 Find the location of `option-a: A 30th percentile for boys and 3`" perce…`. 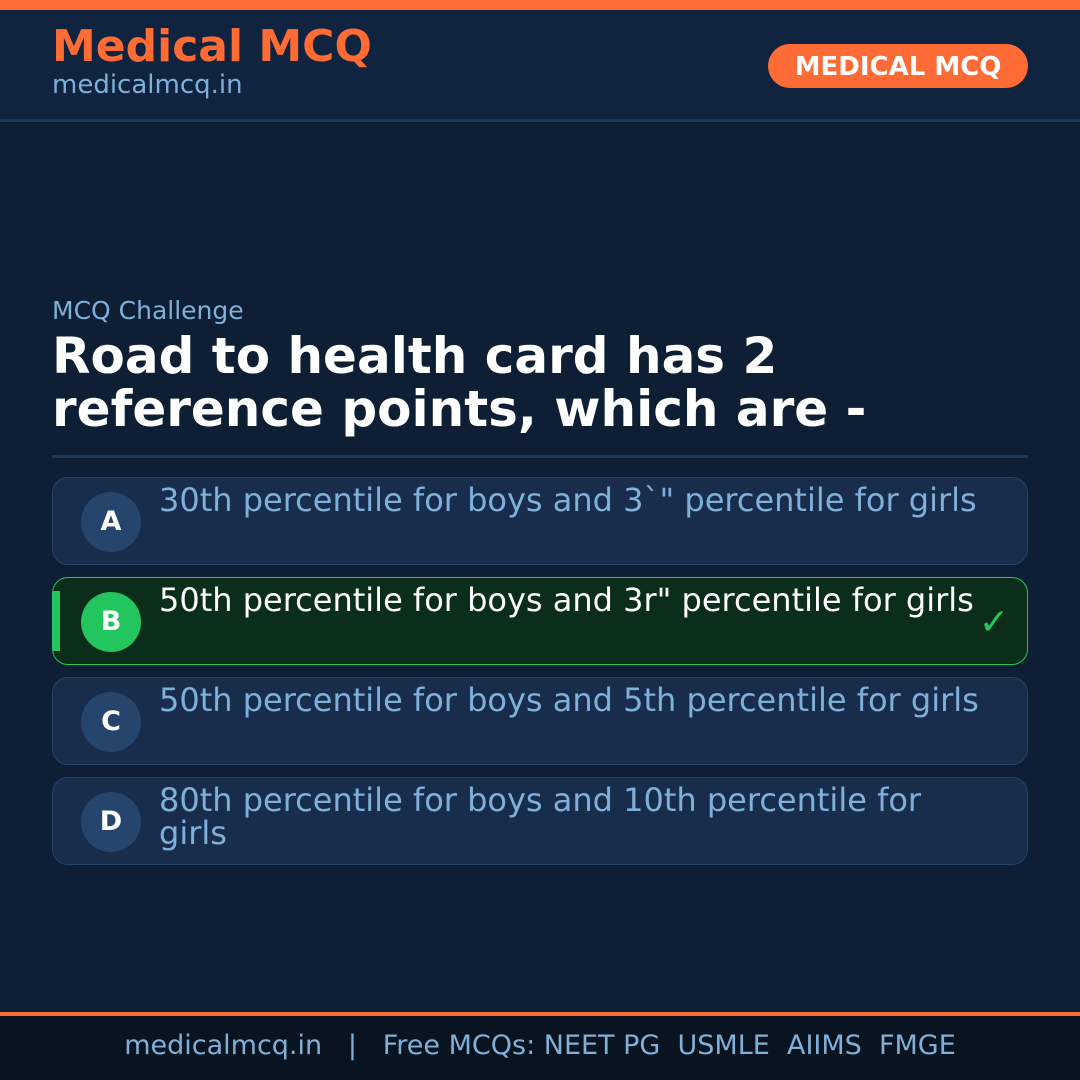

option-a: A 30th percentile for boys and 3`" perce… is located at coordinates (540, 521).